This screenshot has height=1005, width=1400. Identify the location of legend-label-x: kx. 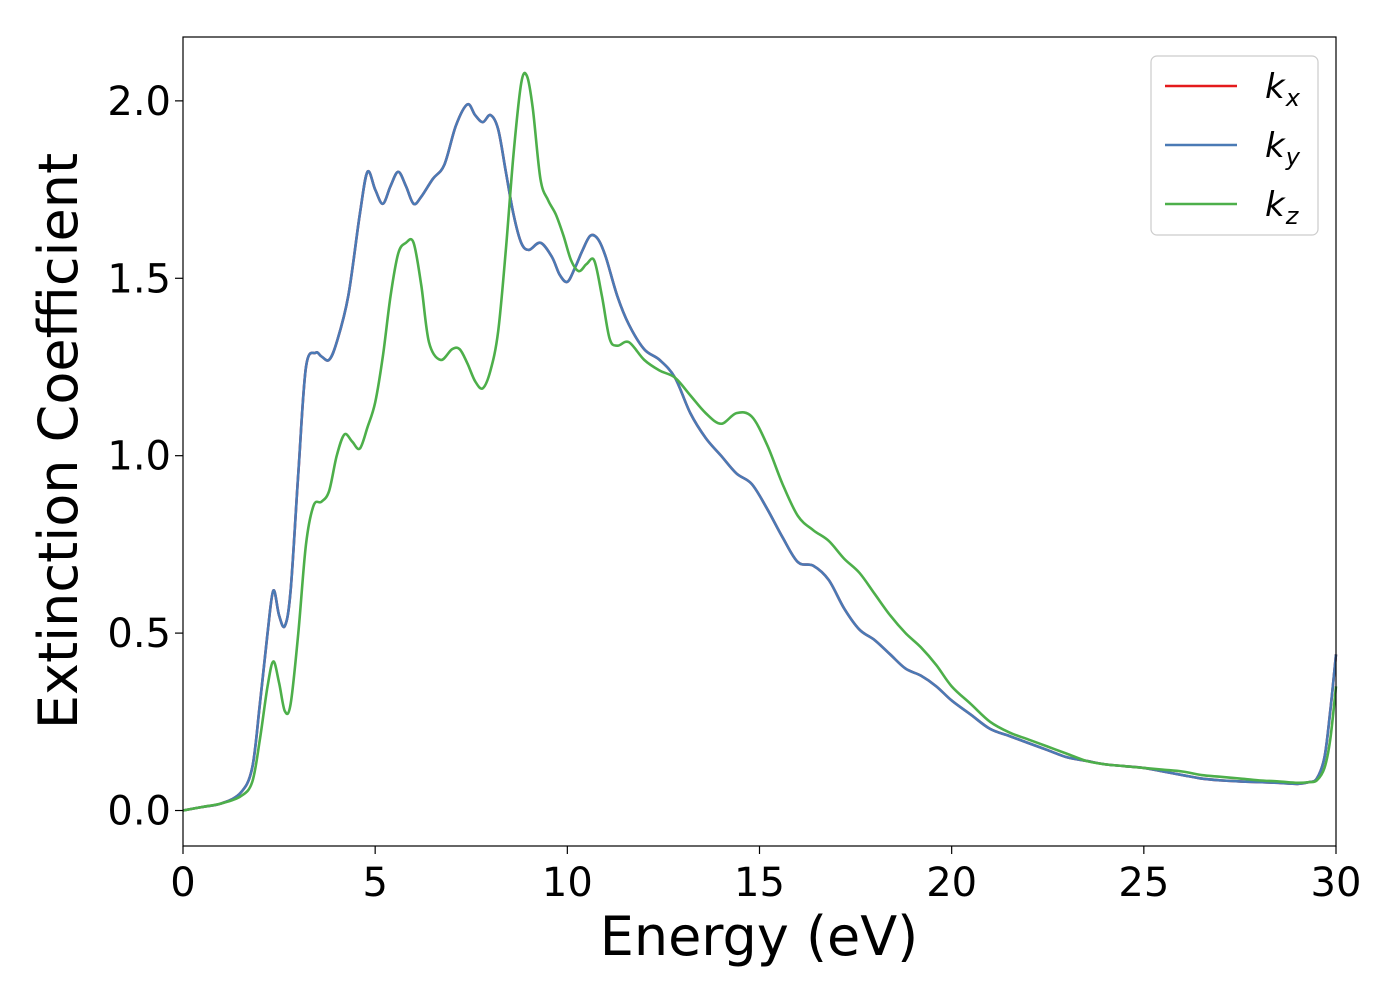
(1283, 89).